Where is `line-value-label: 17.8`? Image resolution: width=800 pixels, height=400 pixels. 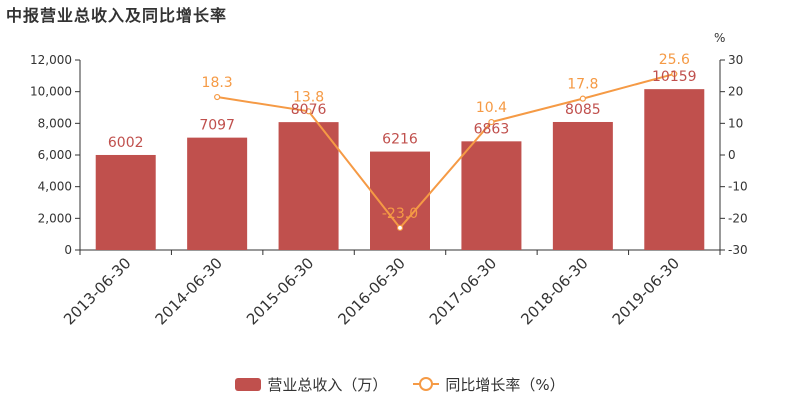 line-value-label: 17.8 is located at coordinates (582, 85).